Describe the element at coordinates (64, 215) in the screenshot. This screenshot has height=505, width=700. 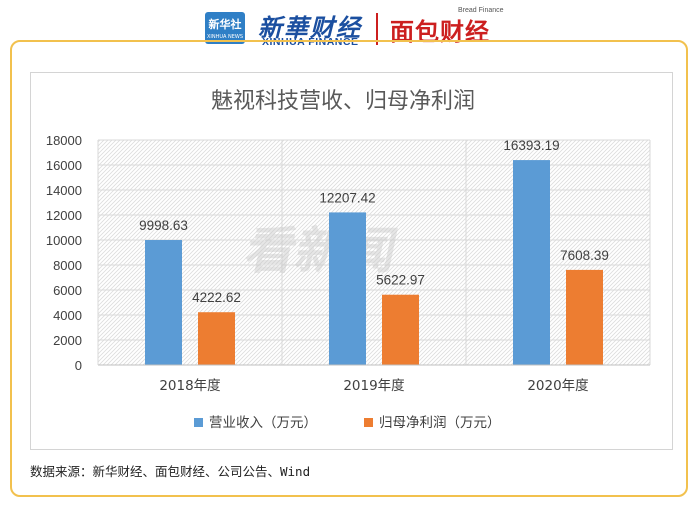
I see `y-tick-label: 12000` at that location.